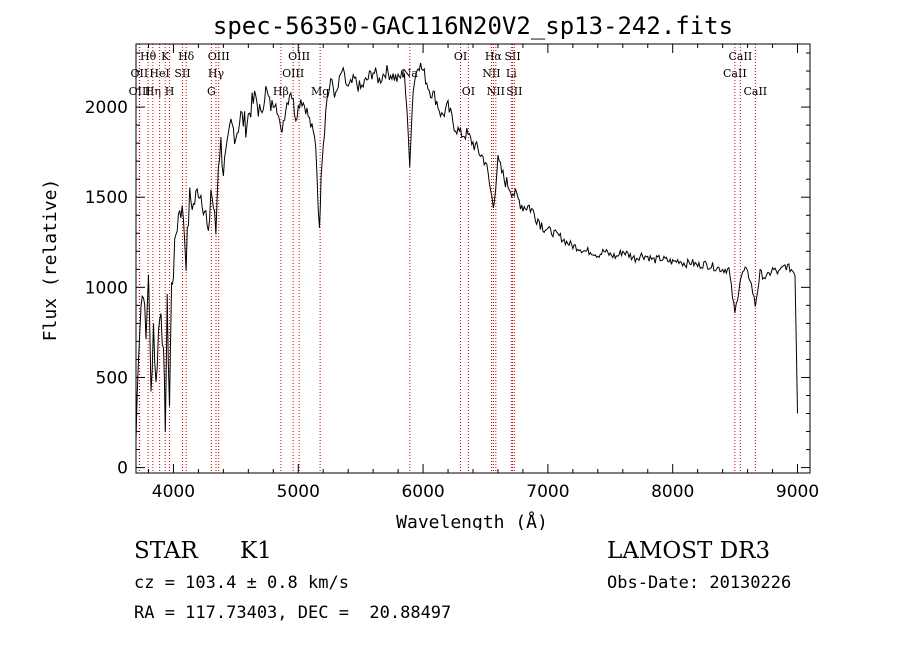 The height and width of the screenshot is (649, 900). I want to click on spectral-line-label: Mg, so click(320, 91).